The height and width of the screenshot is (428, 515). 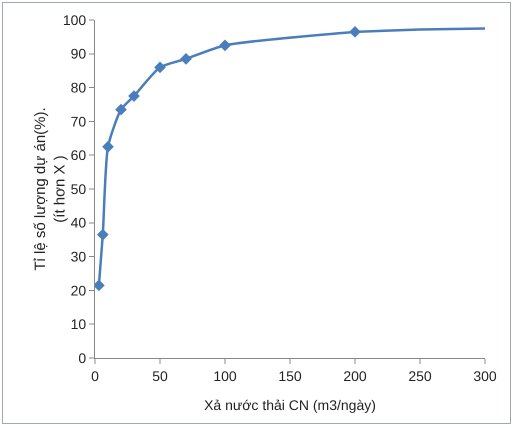 What do you see at coordinates (225, 376) in the screenshot?
I see `x-tick-label: 100` at bounding box center [225, 376].